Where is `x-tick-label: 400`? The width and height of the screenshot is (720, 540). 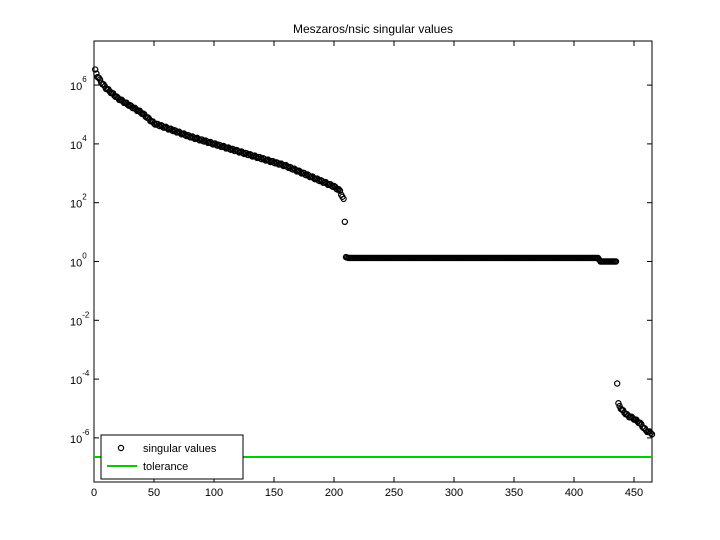
x-tick-label: 400 is located at coordinates (574, 493).